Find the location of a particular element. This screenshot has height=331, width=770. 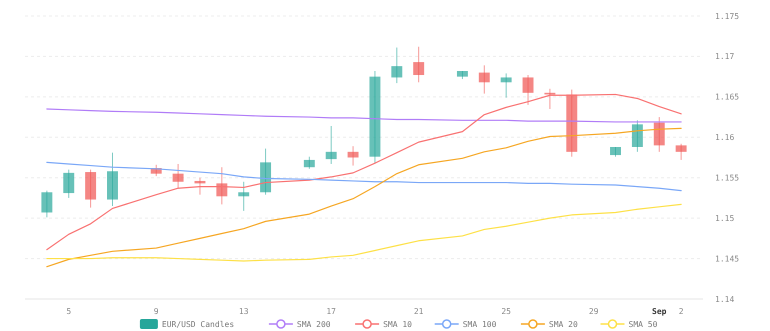

legend-label: SMA 100 is located at coordinates (479, 324).